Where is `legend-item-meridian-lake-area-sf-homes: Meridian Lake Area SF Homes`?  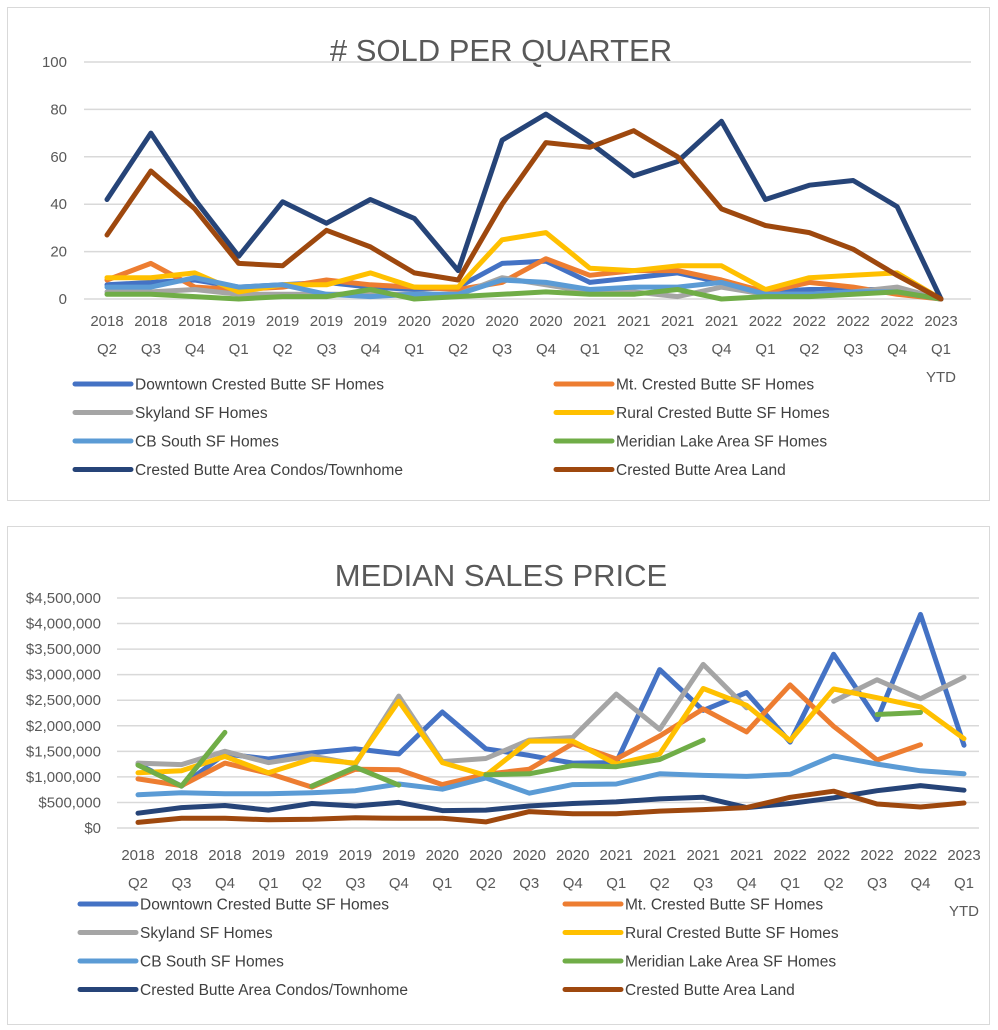 legend-item-meridian-lake-area-sf-homes: Meridian Lake Area SF Homes is located at coordinates (699, 962).